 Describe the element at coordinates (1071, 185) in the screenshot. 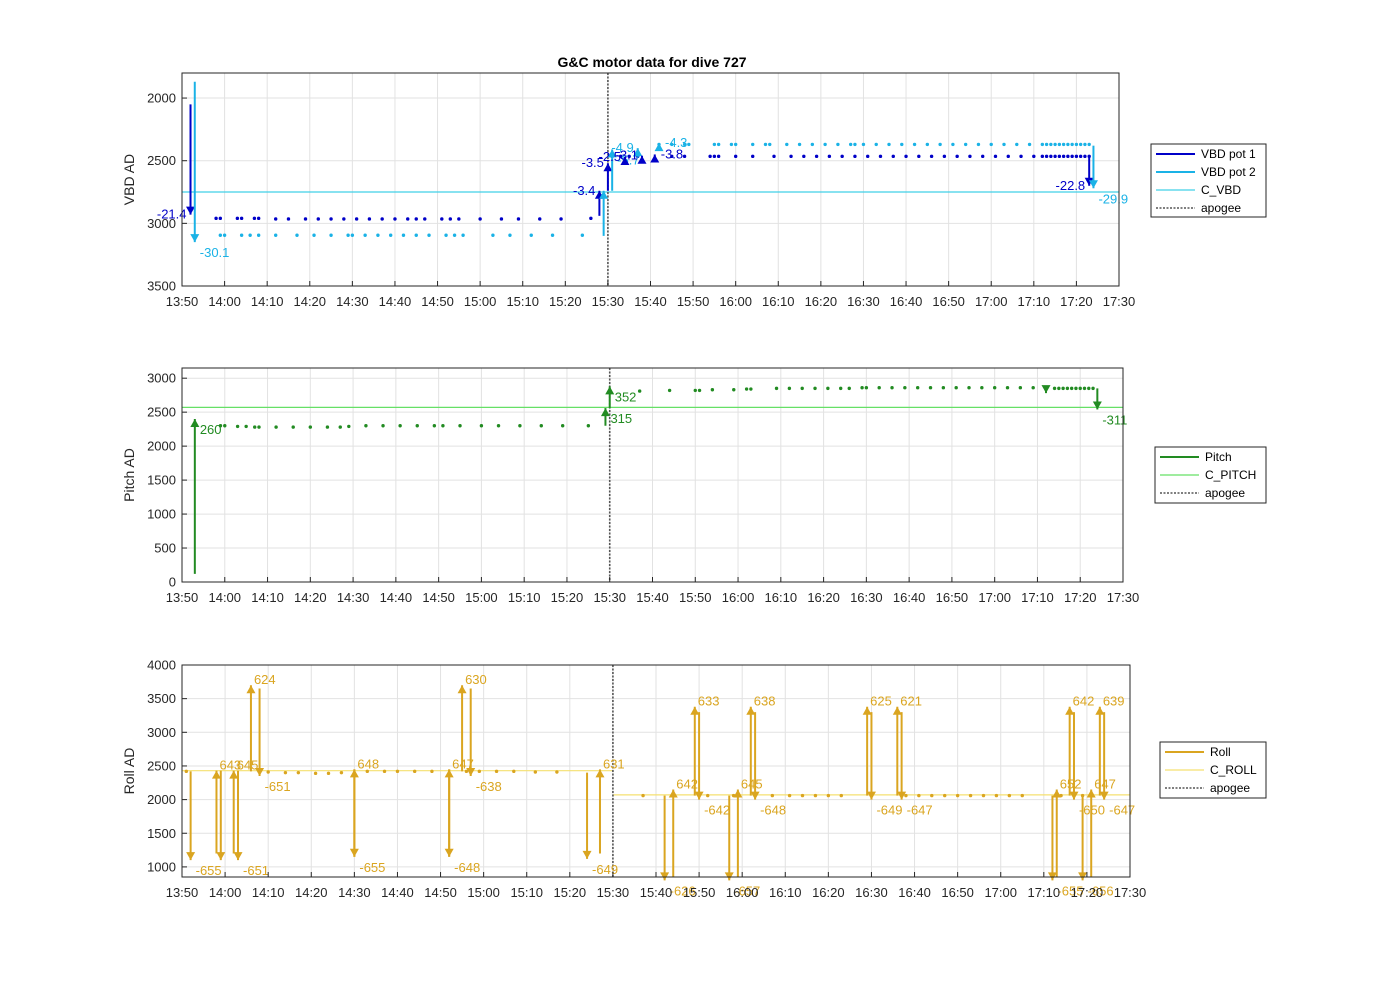

I see `vbd-arrow-label: -22.8` at that location.